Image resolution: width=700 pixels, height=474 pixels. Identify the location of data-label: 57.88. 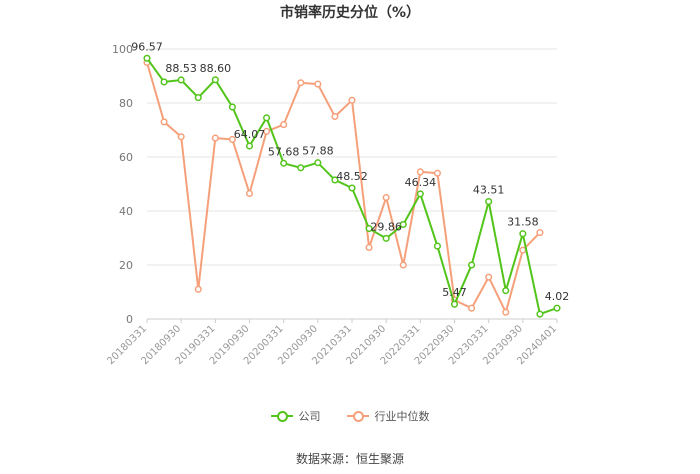
(318, 151).